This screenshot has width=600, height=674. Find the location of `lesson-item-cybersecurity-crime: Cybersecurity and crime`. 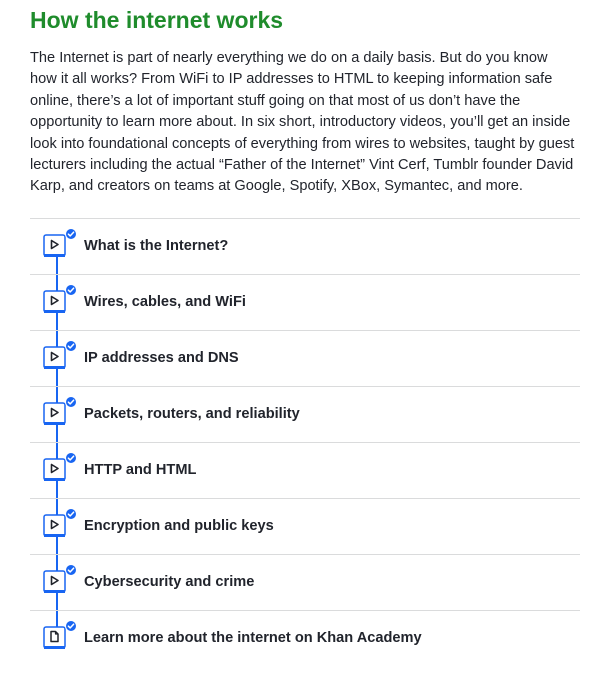

lesson-item-cybersecurity-crime: Cybersecurity and crime is located at coordinates (305, 583).